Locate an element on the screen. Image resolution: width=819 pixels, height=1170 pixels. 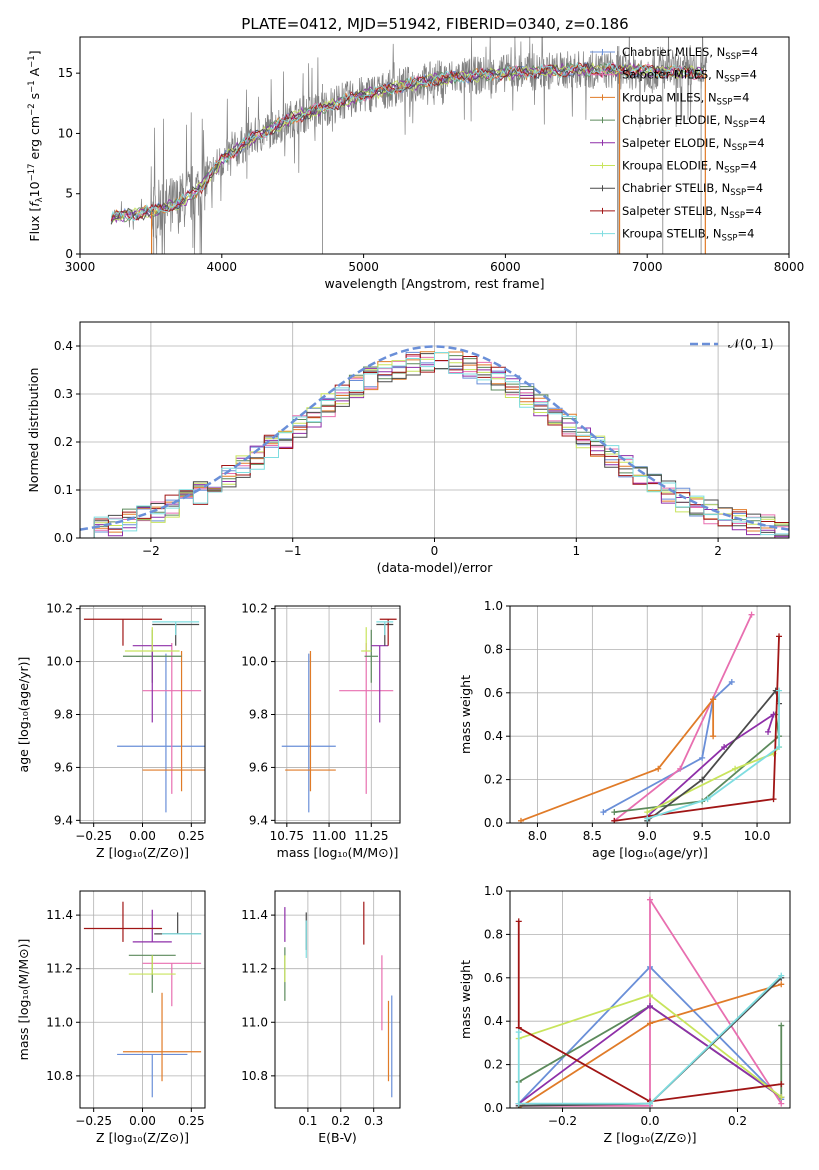
y-tick-label: 0.6 is located at coordinates (493, 693).